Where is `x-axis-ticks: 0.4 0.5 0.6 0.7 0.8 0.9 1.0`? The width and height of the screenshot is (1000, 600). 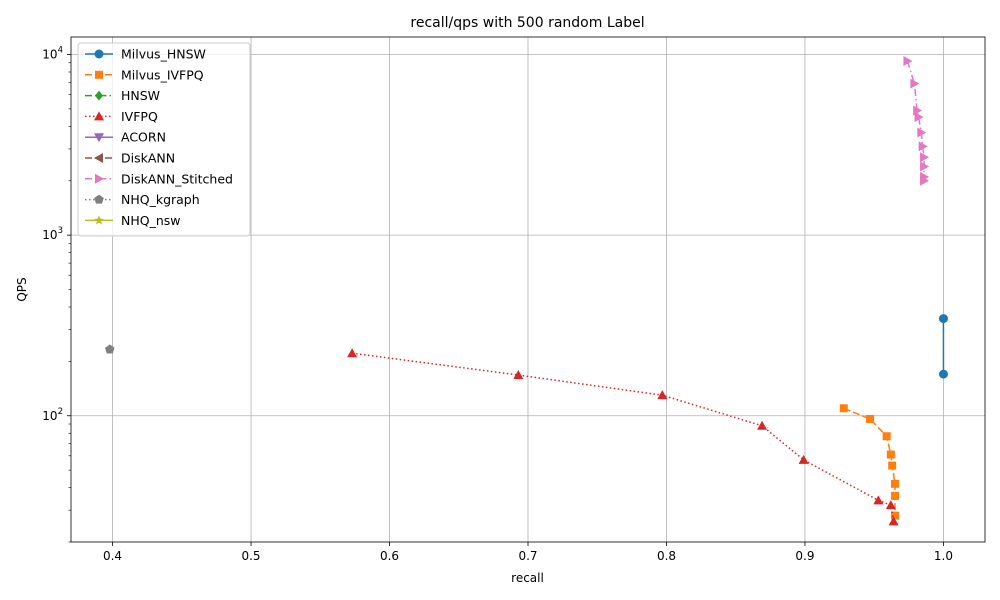
x-axis-ticks: 0.4 0.5 0.6 0.7 0.8 0.9 1.0 is located at coordinates (528, 552).